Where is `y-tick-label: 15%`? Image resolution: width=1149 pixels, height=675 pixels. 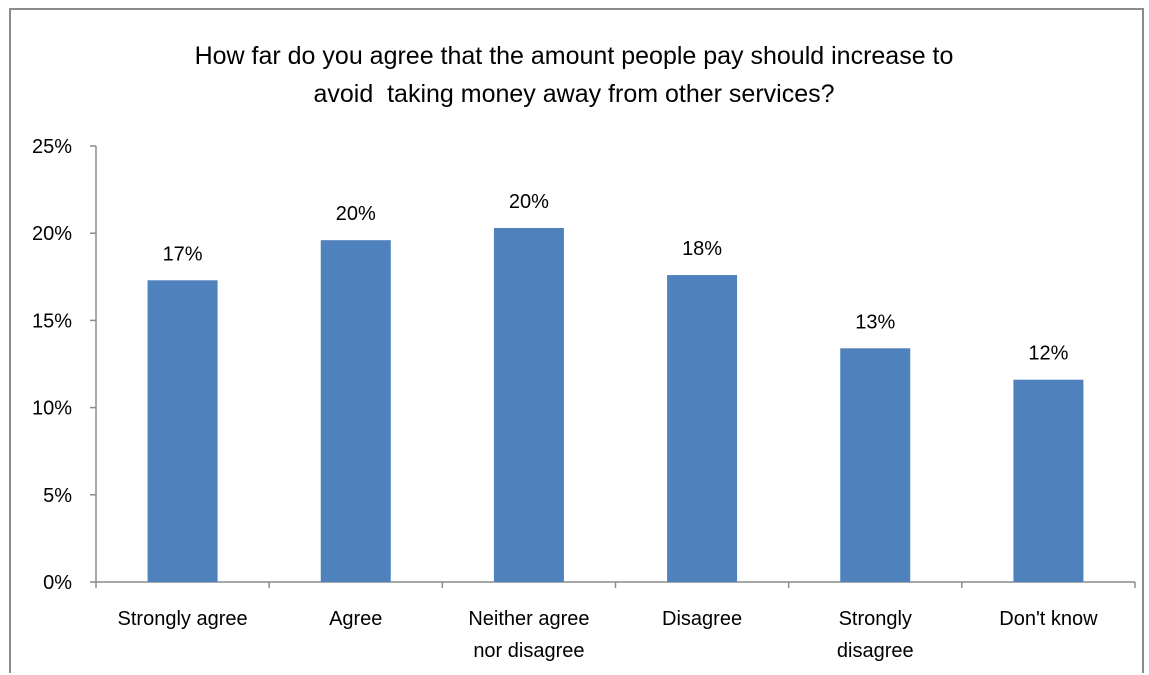 y-tick-label: 15% is located at coordinates (52, 321).